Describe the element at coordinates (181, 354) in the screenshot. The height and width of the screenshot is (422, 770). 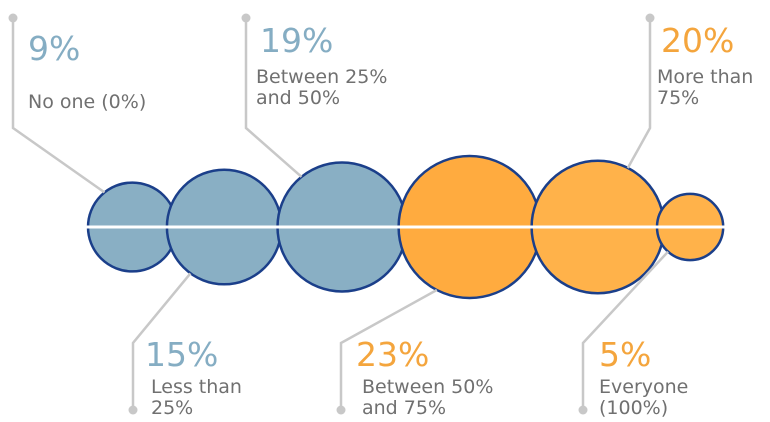
I see `value-label-2: 15%` at that location.